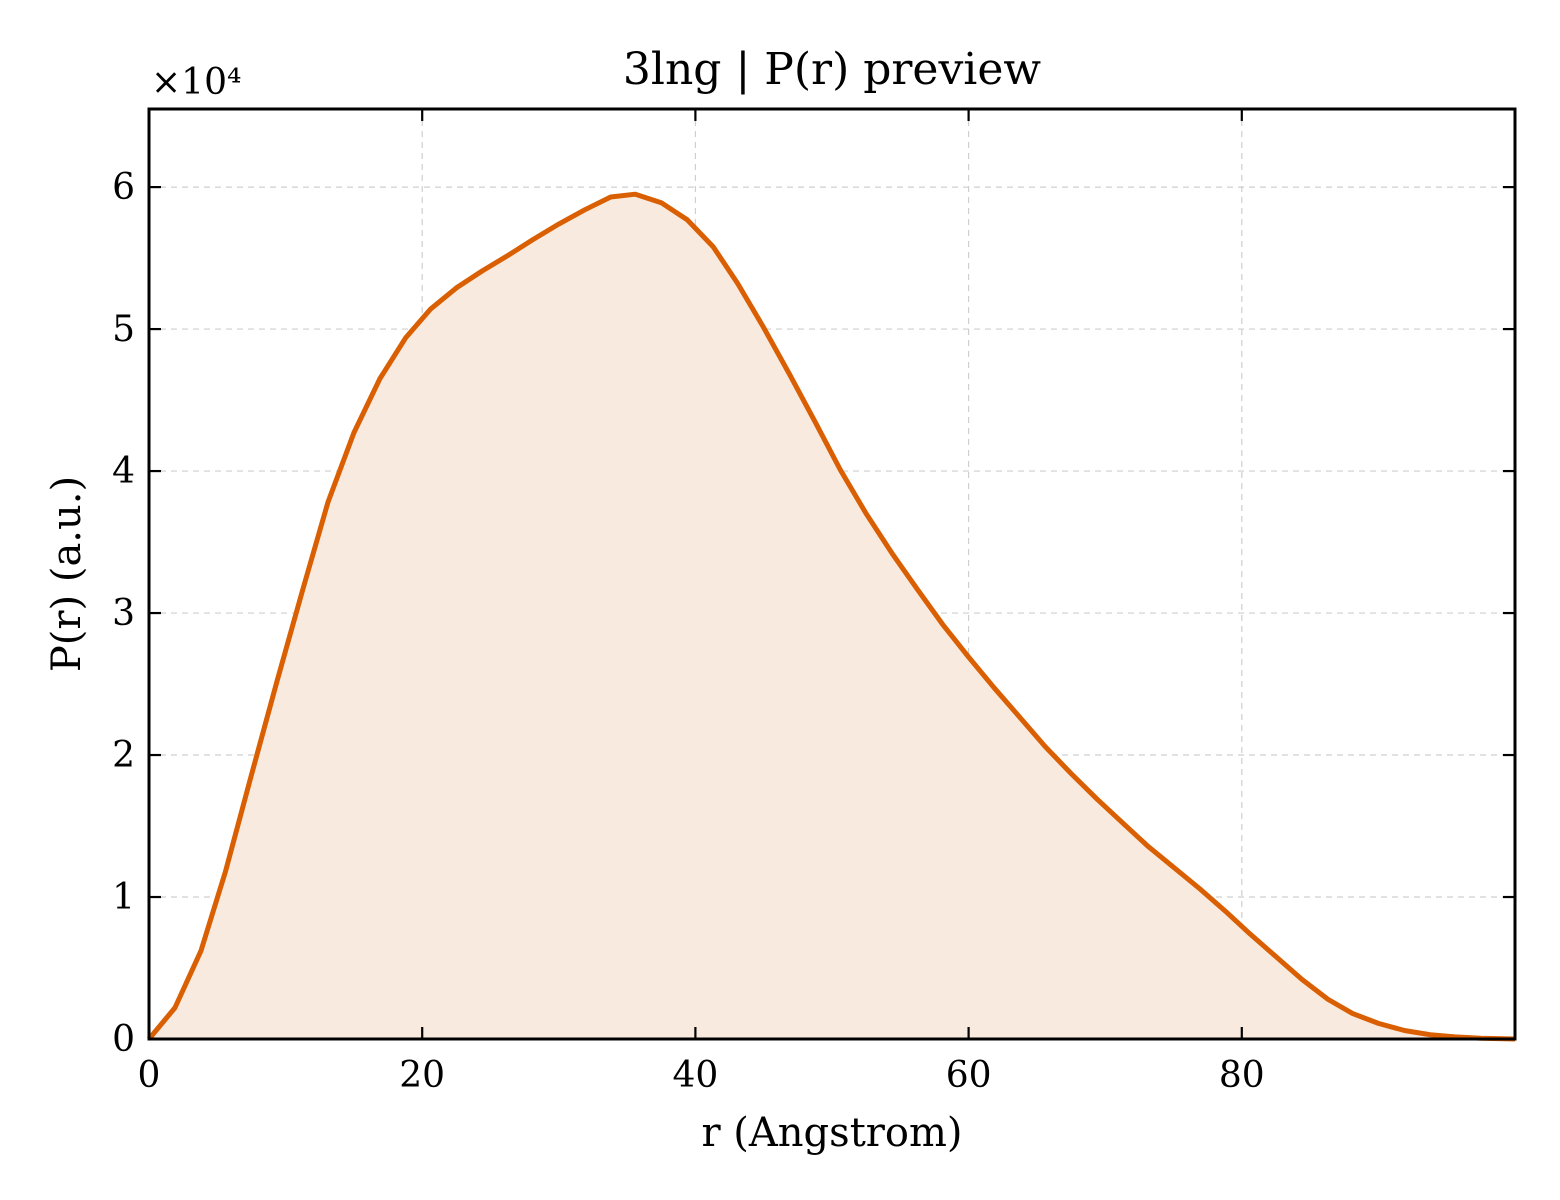 The width and height of the screenshot is (1560, 1200). I want to click on y-tick-label-4: 4, so click(123, 471).